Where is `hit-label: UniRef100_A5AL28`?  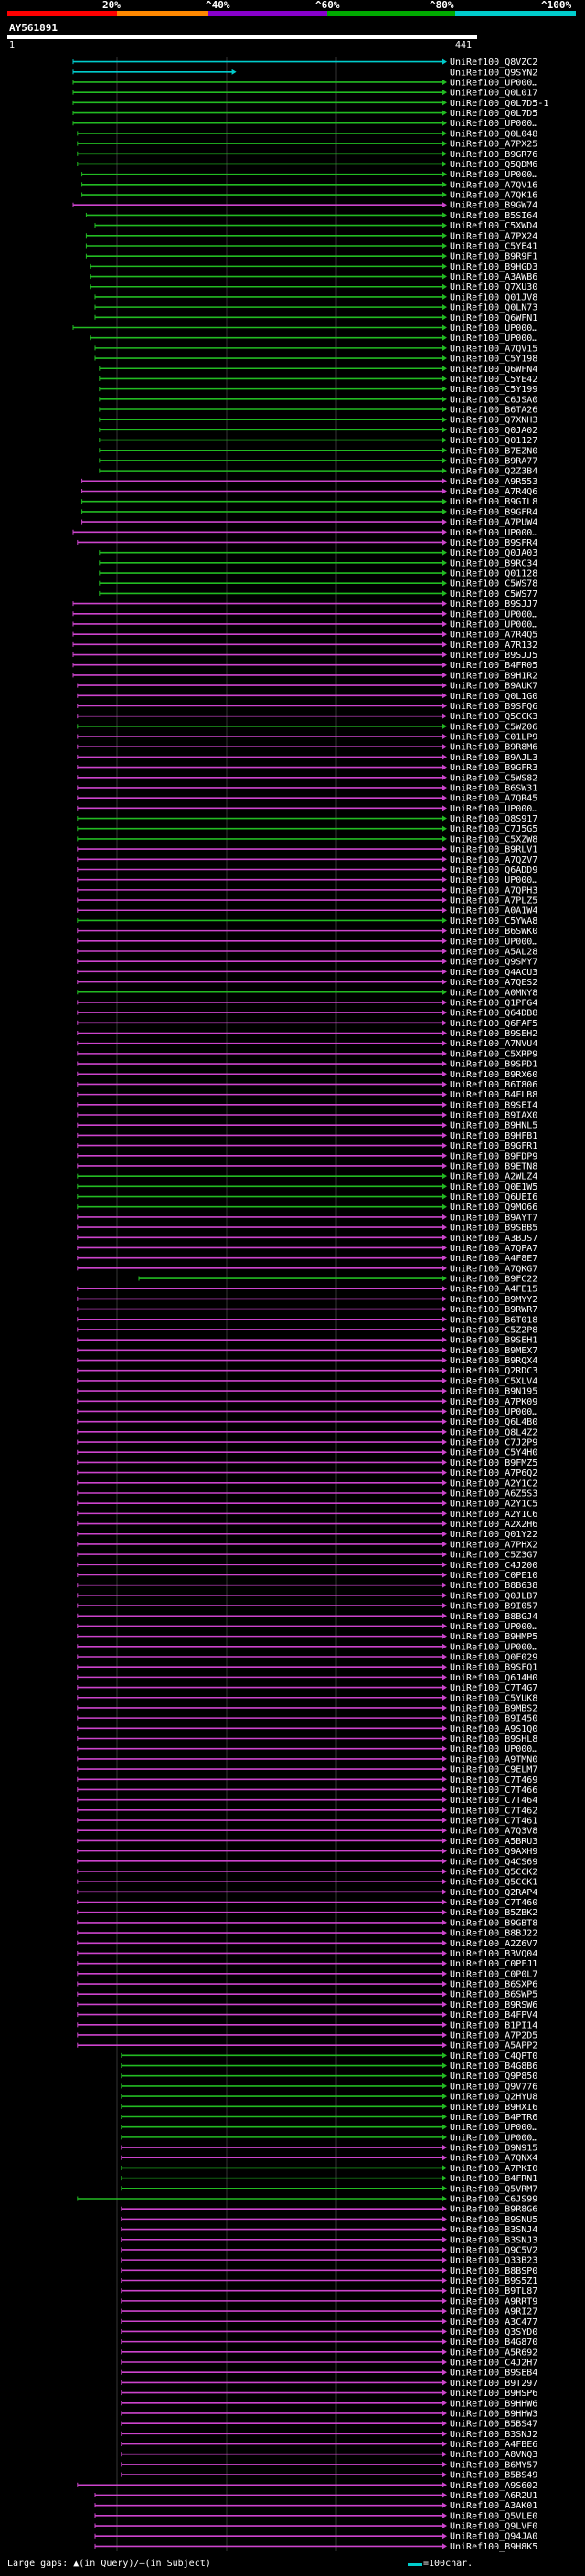 hit-label: UniRef100_A5AL28 is located at coordinates (493, 952).